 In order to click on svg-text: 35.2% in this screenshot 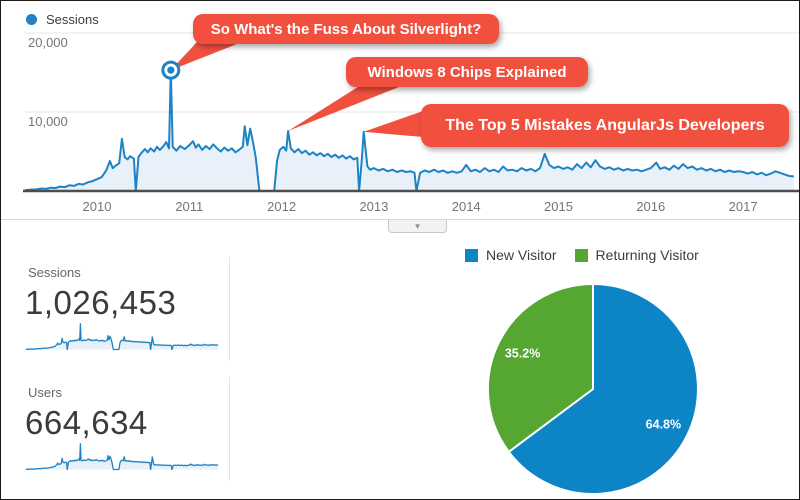, I will do `click(522, 354)`.